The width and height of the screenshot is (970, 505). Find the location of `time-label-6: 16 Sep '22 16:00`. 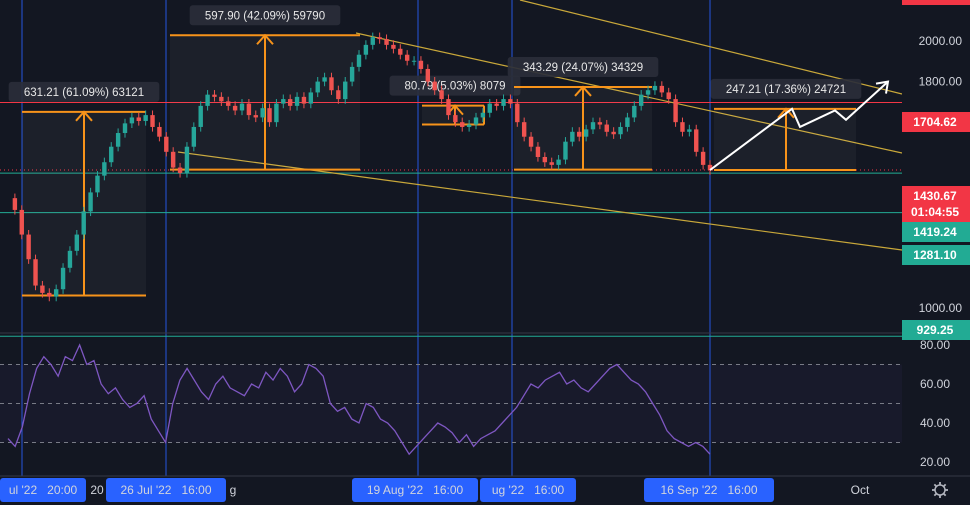

time-label-6: 16 Sep '22 16:00 is located at coordinates (708, 490).